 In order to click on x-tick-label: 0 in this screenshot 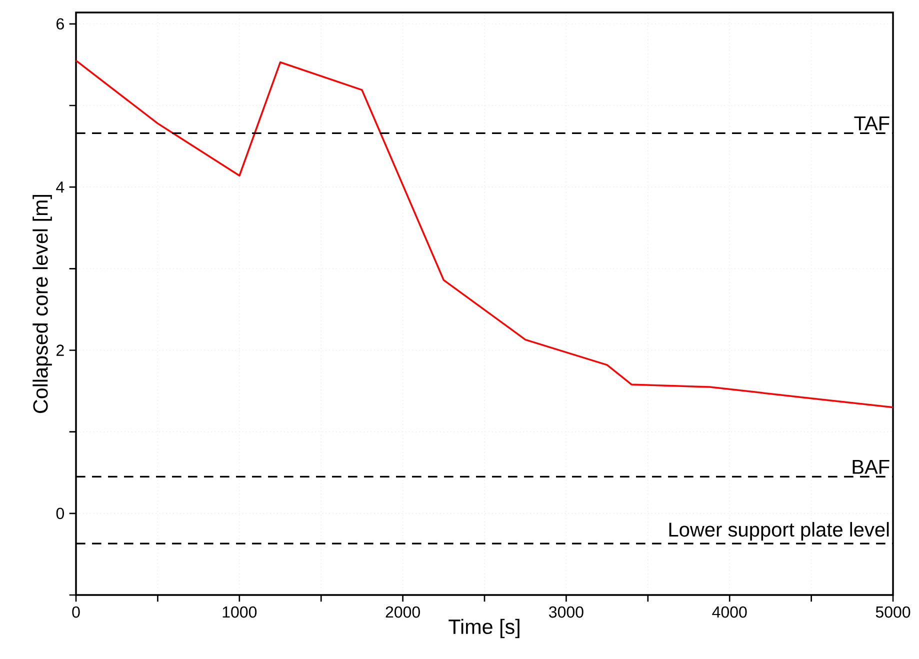, I will do `click(76, 612)`.